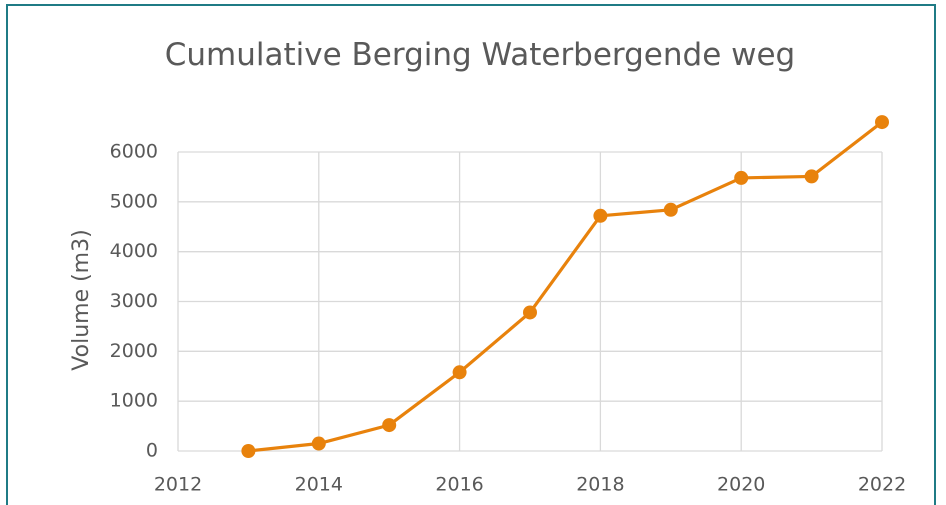  I want to click on x-tick-label: 2018, so click(600, 485).